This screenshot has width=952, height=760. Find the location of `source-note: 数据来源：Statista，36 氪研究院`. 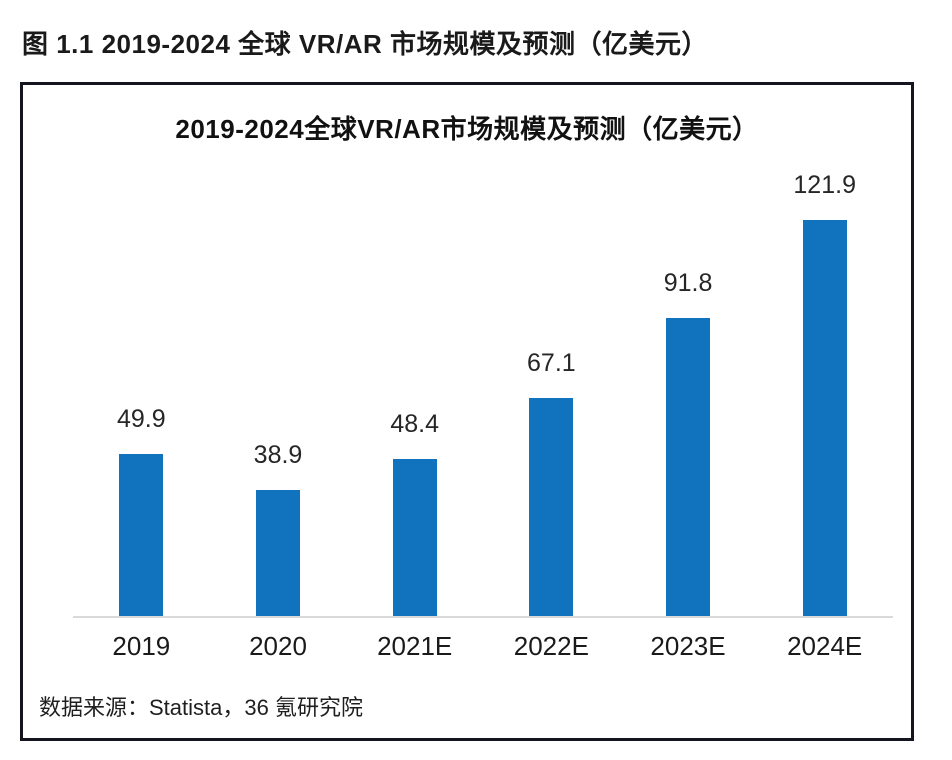

source-note: 数据来源：Statista，36 氪研究院 is located at coordinates (201, 707).